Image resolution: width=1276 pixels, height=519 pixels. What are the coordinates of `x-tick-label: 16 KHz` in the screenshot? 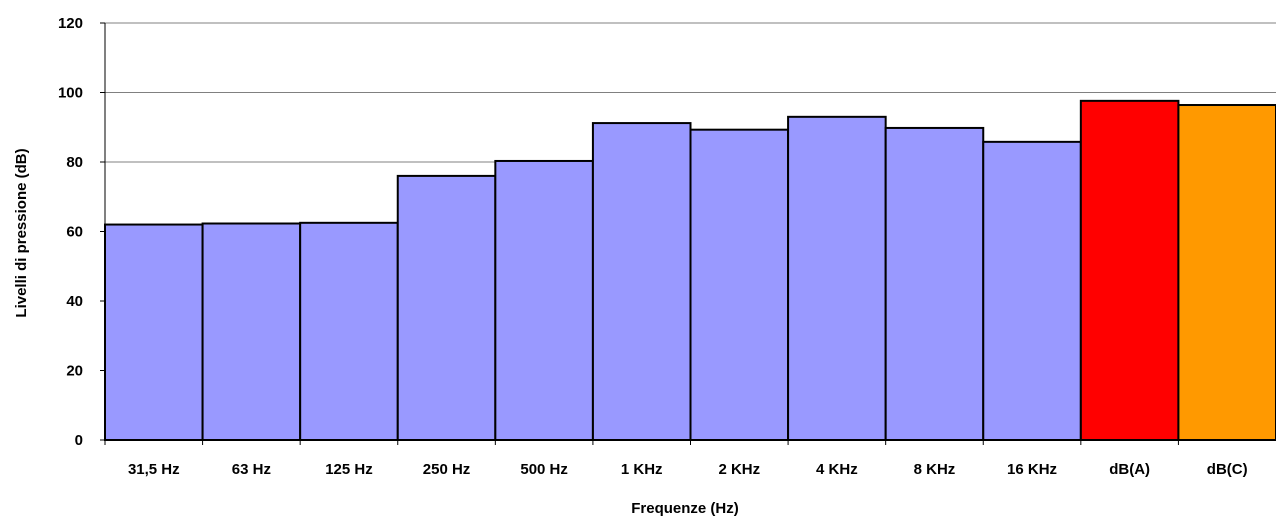 It's located at (1032, 469).